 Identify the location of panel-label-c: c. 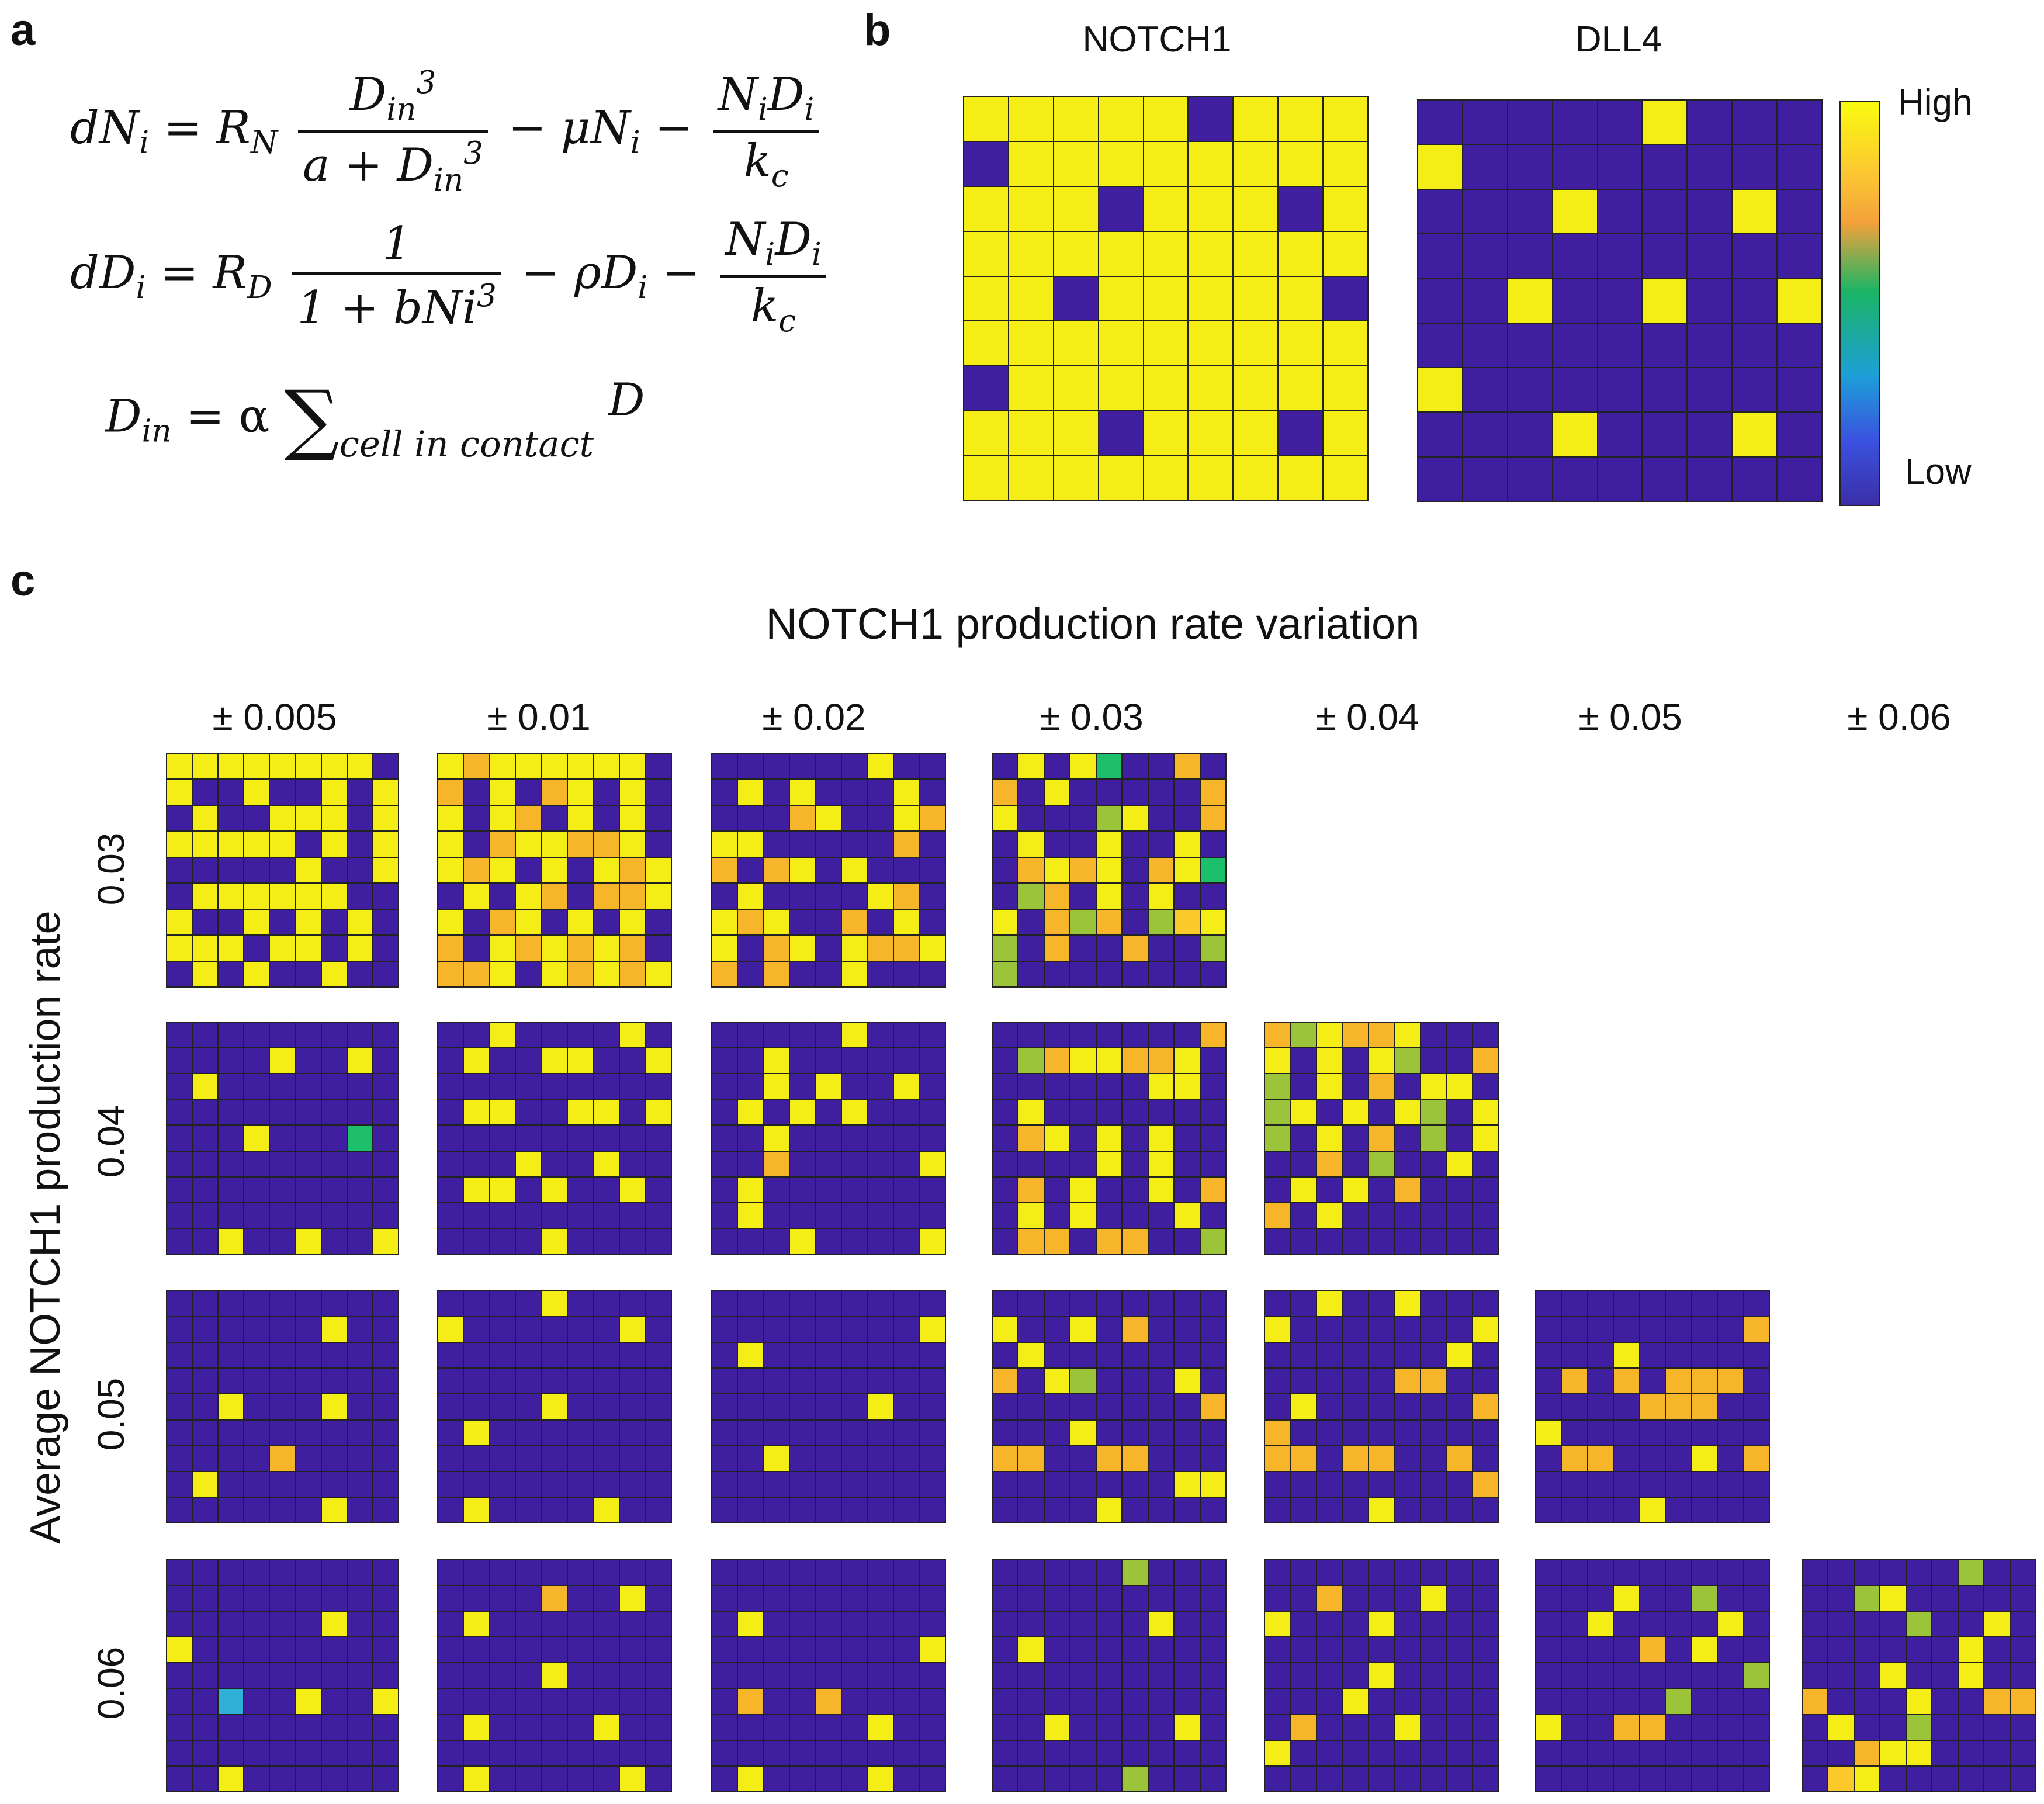
(23, 580).